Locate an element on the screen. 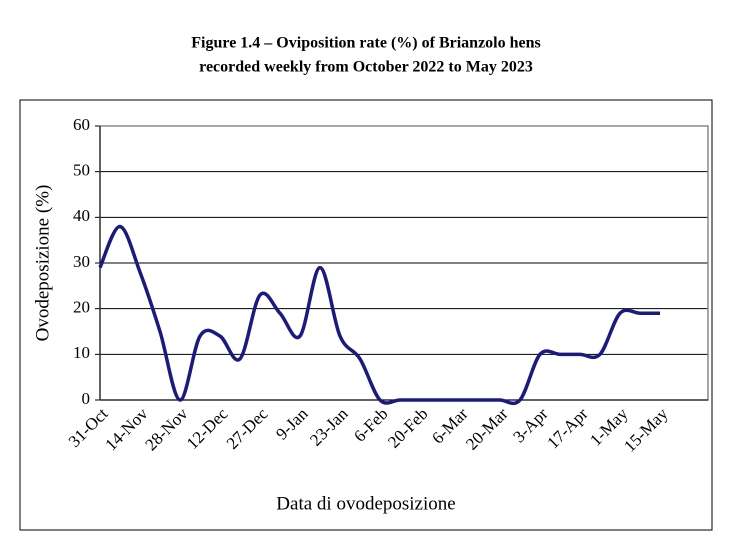  x-tick-label: 9-Jan is located at coordinates (292, 424).